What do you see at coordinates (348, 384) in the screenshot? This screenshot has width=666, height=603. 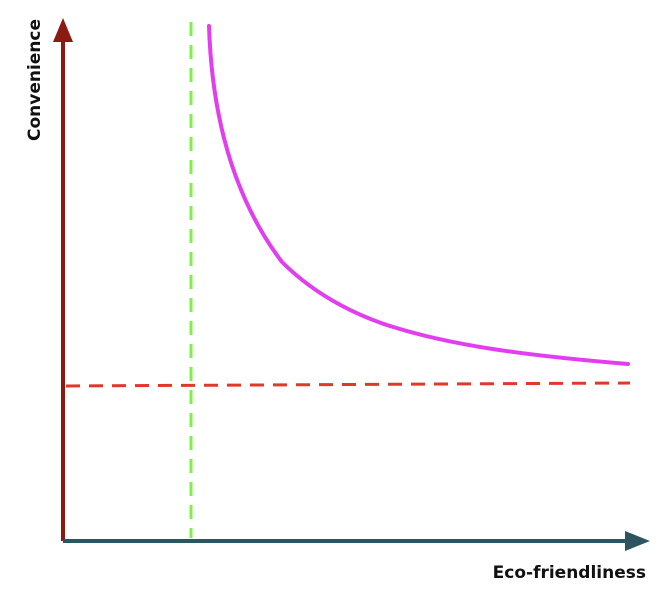 I see `horizontal-threshold-line` at bounding box center [348, 384].